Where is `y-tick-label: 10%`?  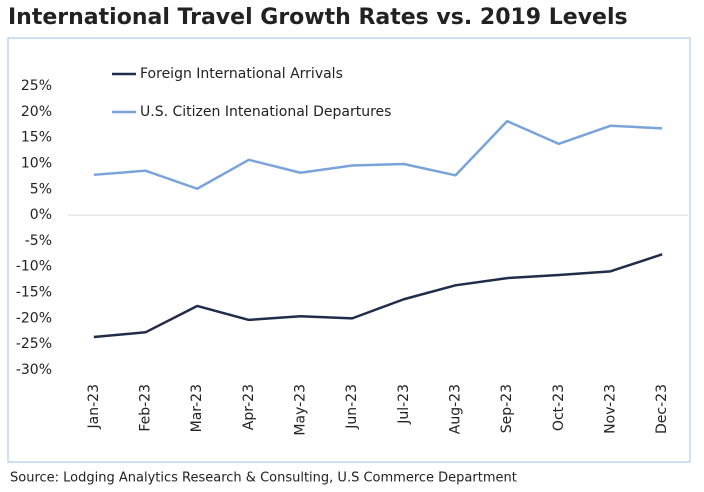 y-tick-label: 10% is located at coordinates (36, 163).